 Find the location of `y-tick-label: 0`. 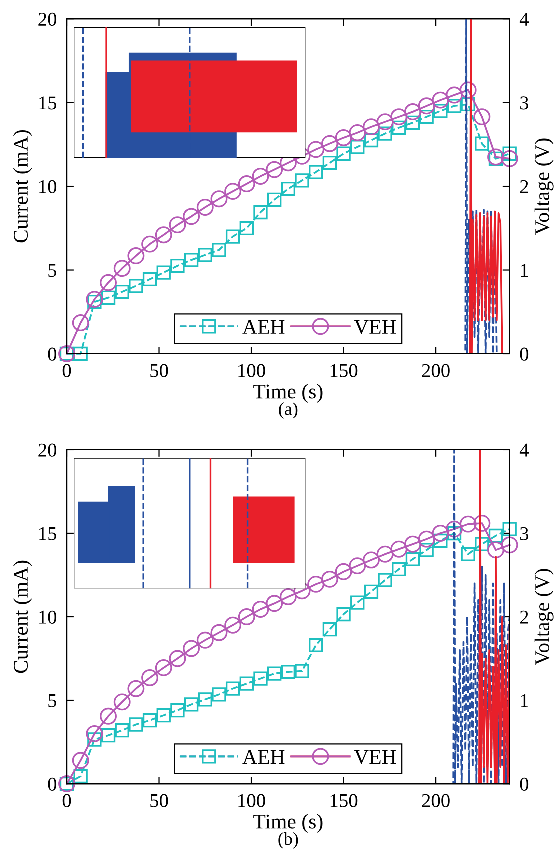

y-tick-label: 0 is located at coordinates (52, 784).